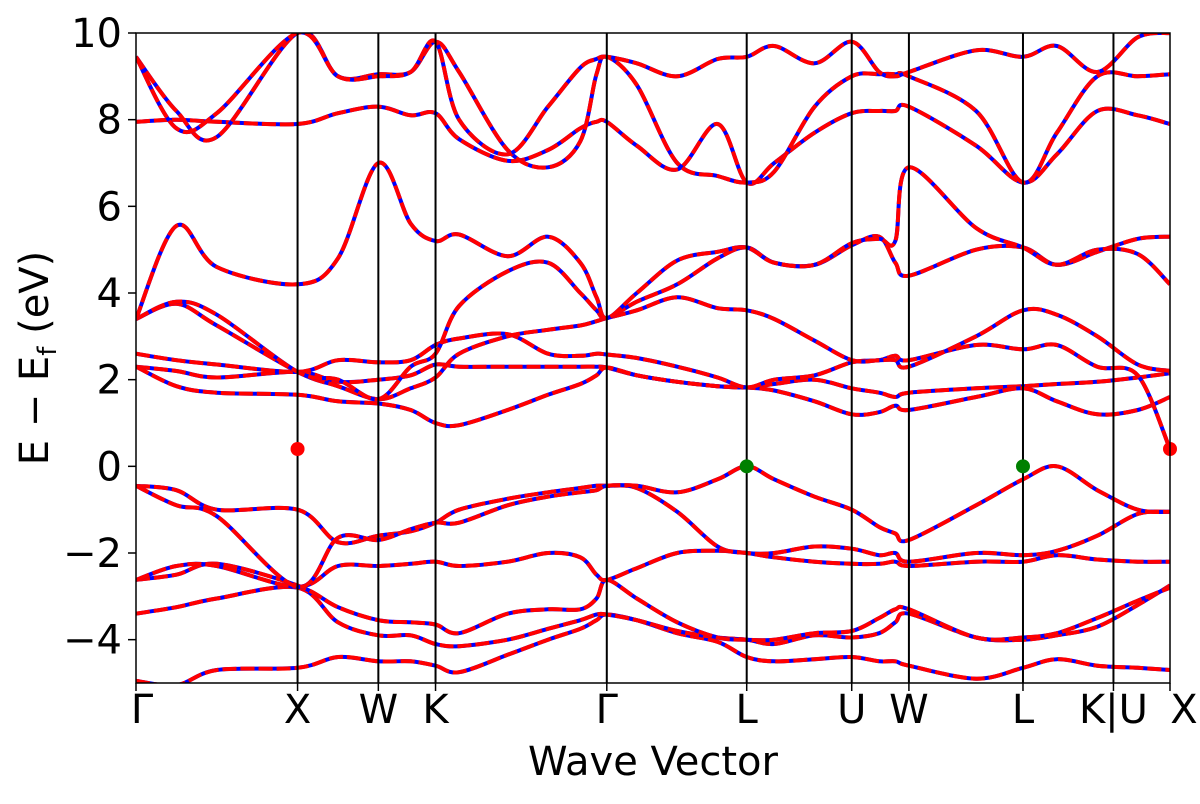  Describe the element at coordinates (851, 710) in the screenshot. I see `x-tick-label: U` at that location.